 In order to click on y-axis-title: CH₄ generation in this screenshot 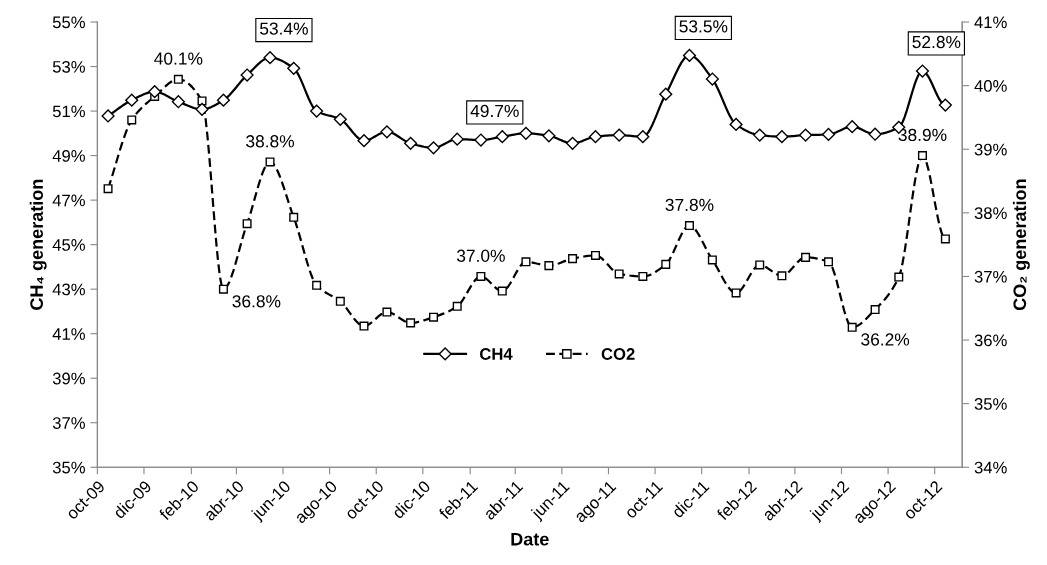, I will do `click(38, 244)`.